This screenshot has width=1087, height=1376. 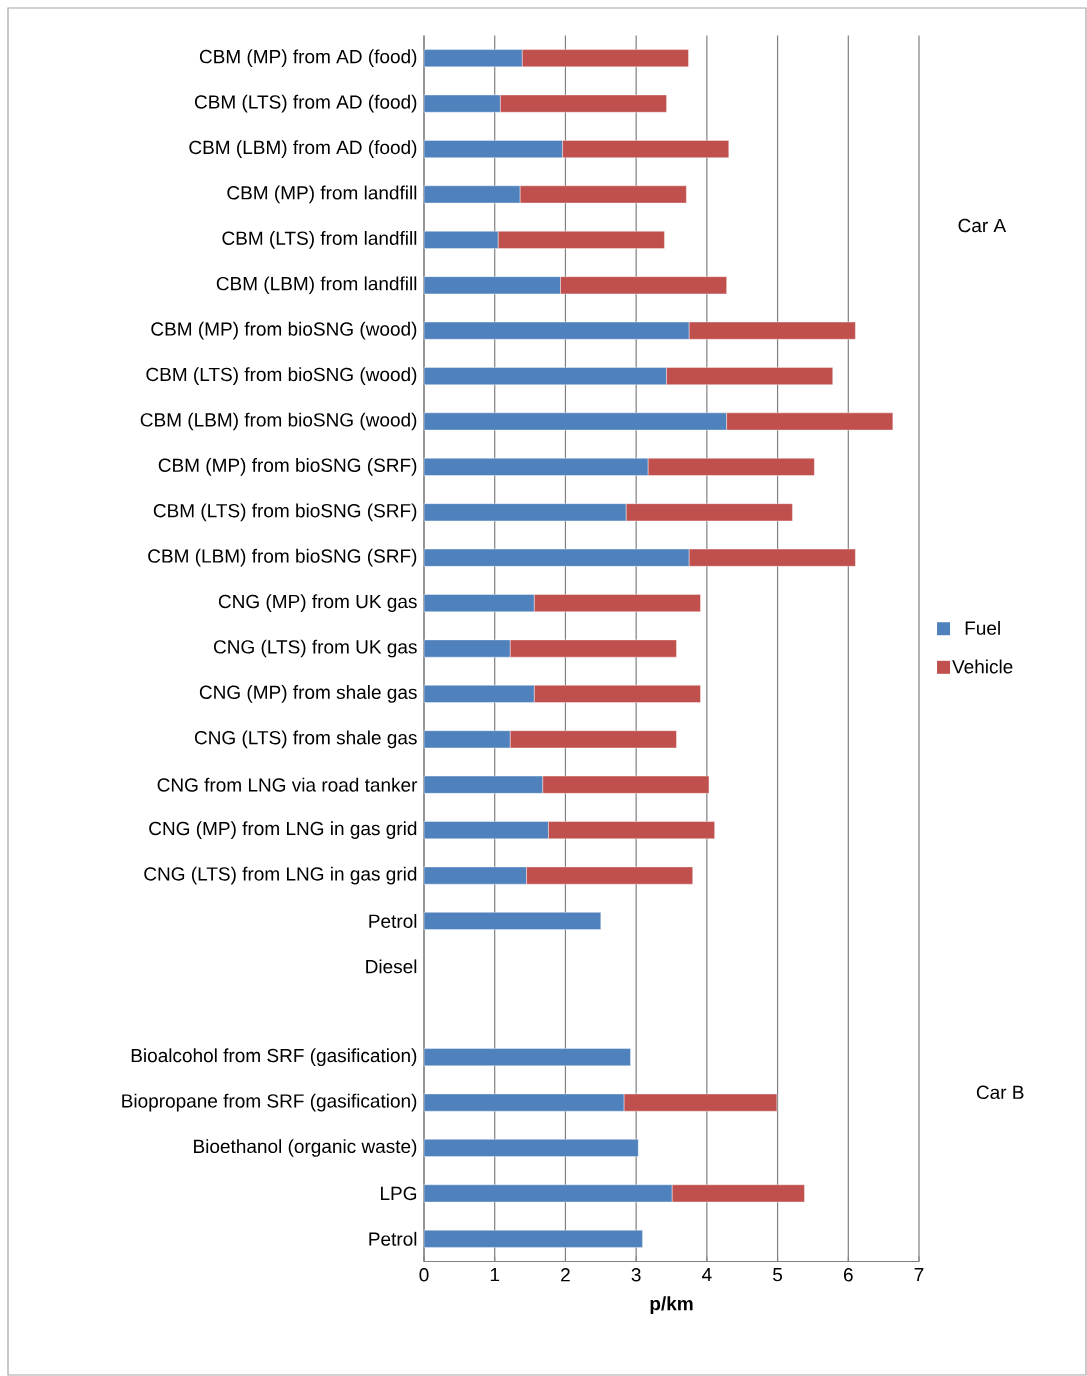 What do you see at coordinates (495, 1275) in the screenshot?
I see `x-tick-label: 1` at bounding box center [495, 1275].